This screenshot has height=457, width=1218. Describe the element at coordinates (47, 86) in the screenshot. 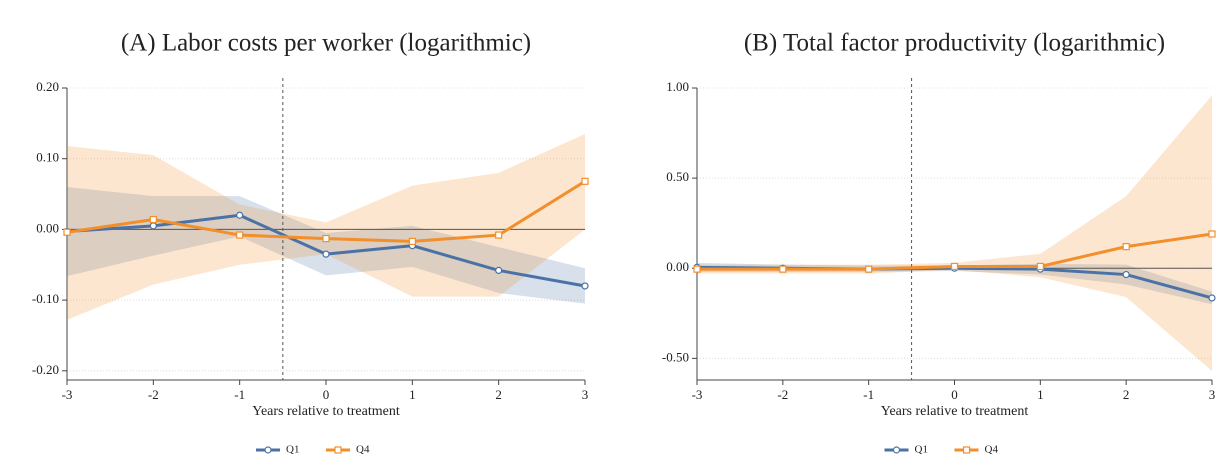

I see `y-tick-label: 0.20` at that location.